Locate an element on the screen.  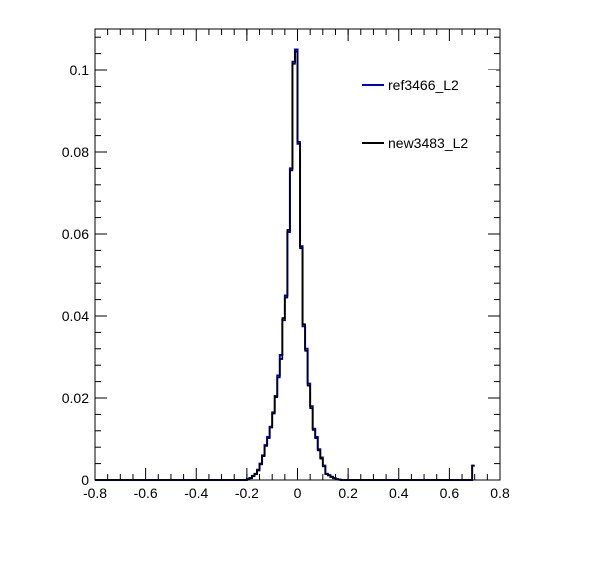
legend: ref3466_L2 new3483_L2 is located at coordinates (426, 120).